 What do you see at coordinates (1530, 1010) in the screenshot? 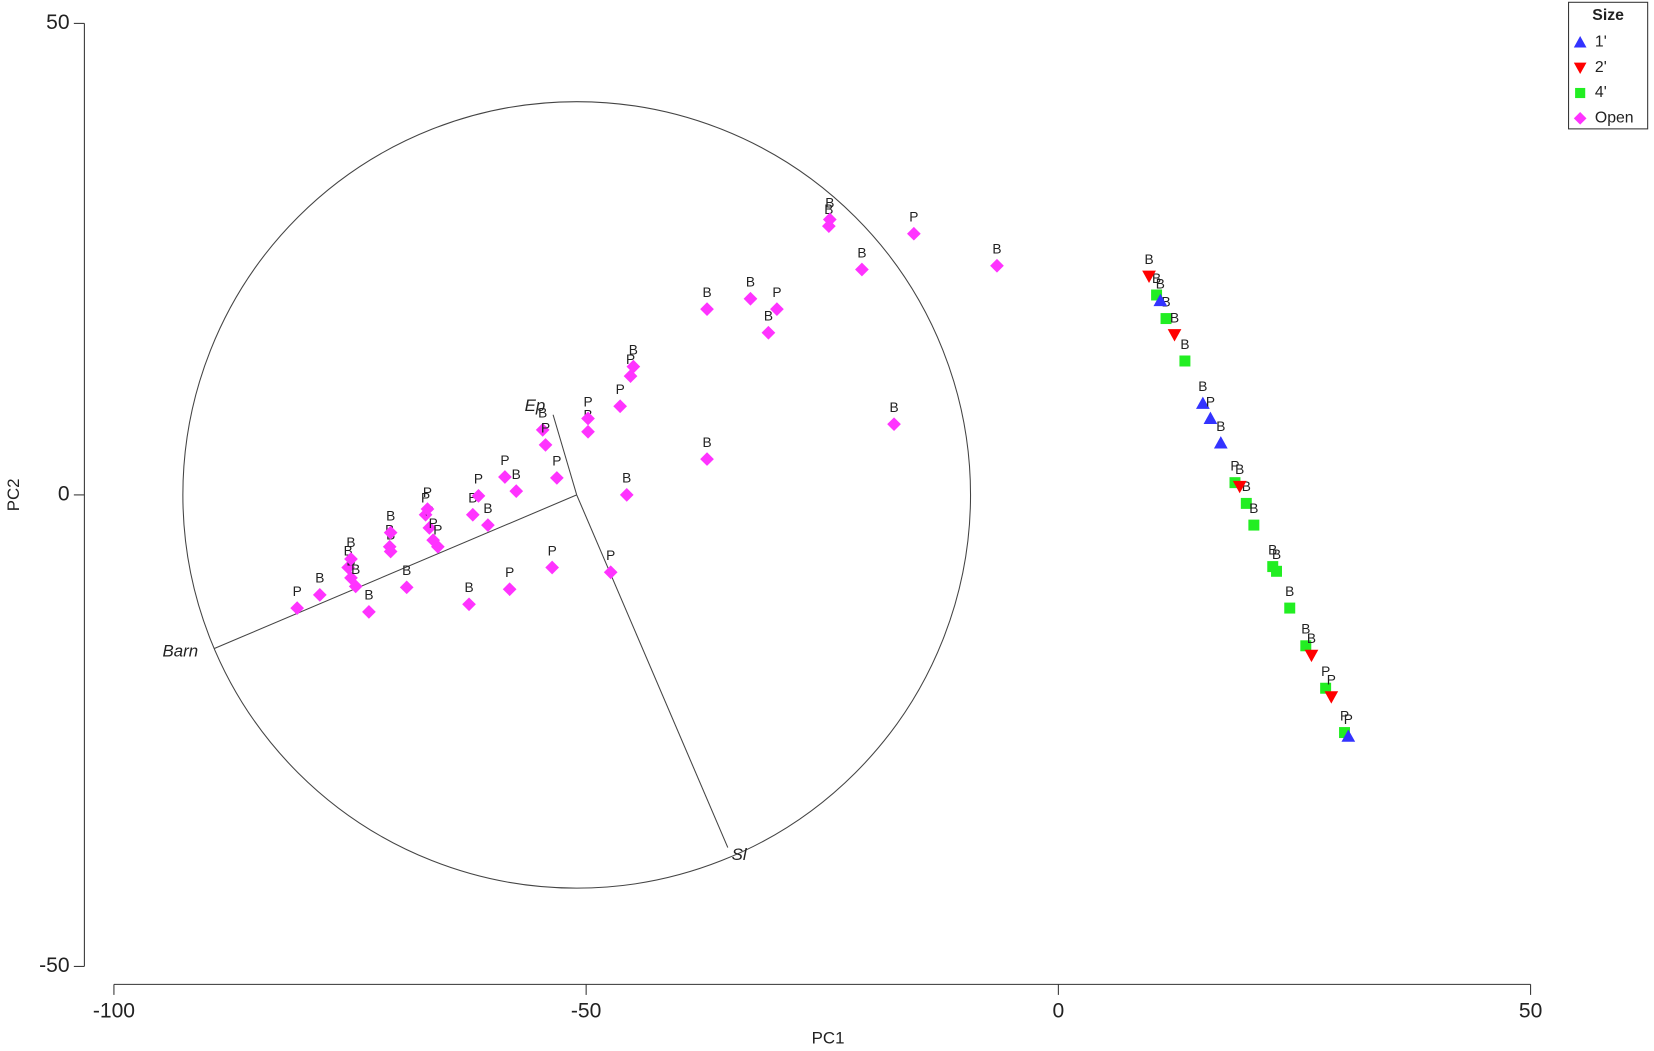
I see `x-tick-label: 50` at bounding box center [1530, 1010].